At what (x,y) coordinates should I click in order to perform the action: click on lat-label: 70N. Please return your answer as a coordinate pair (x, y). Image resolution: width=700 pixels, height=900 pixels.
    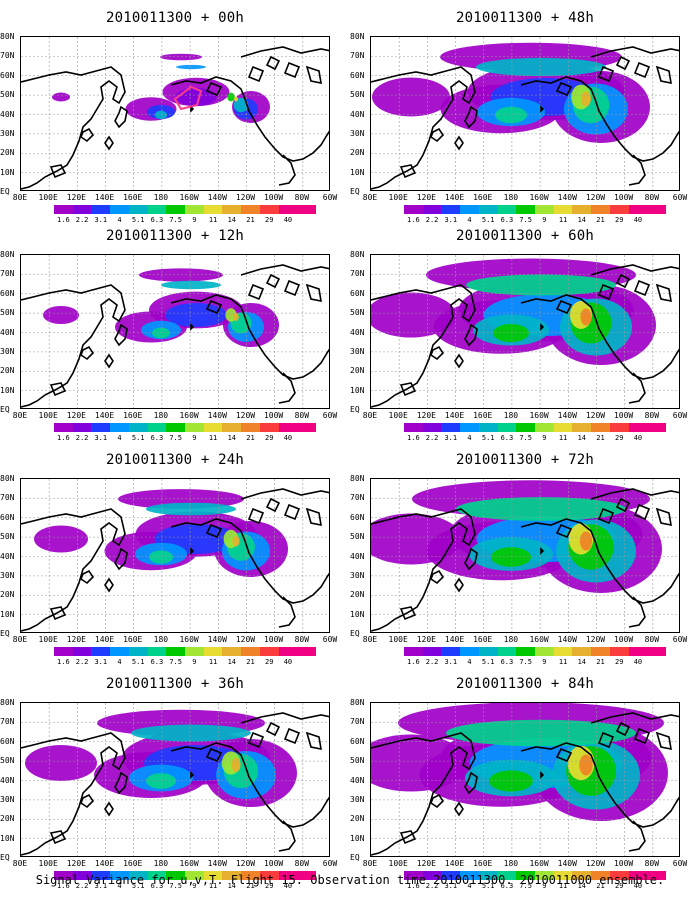
    Looking at the image, I should click on (357, 274).